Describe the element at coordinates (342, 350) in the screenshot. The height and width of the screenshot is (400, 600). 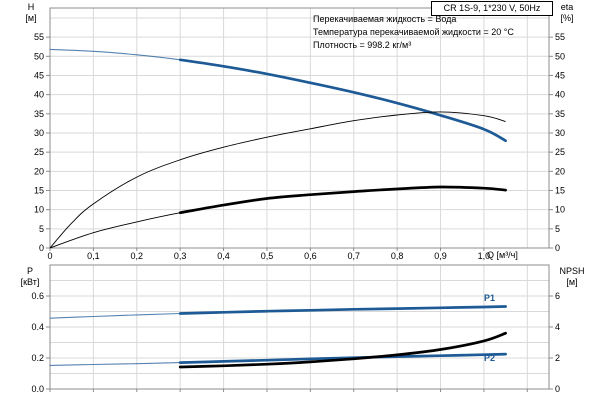
I see `series-NPSH-curve` at that location.